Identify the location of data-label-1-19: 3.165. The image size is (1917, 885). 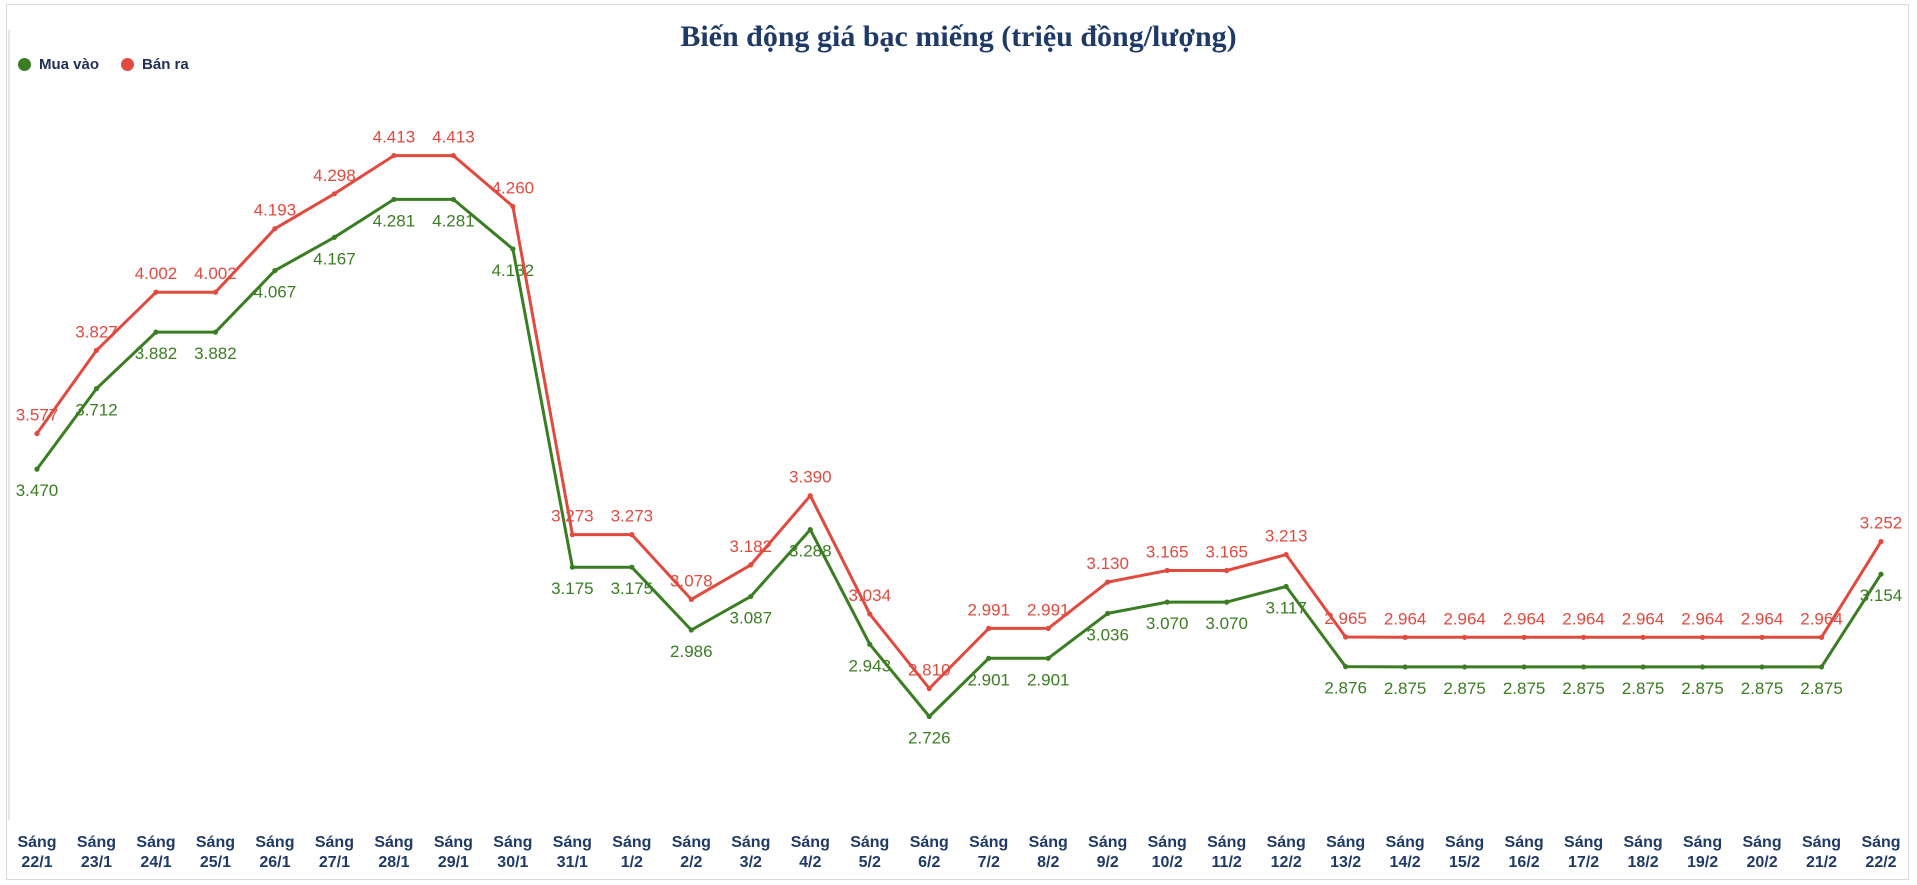
(1167, 552).